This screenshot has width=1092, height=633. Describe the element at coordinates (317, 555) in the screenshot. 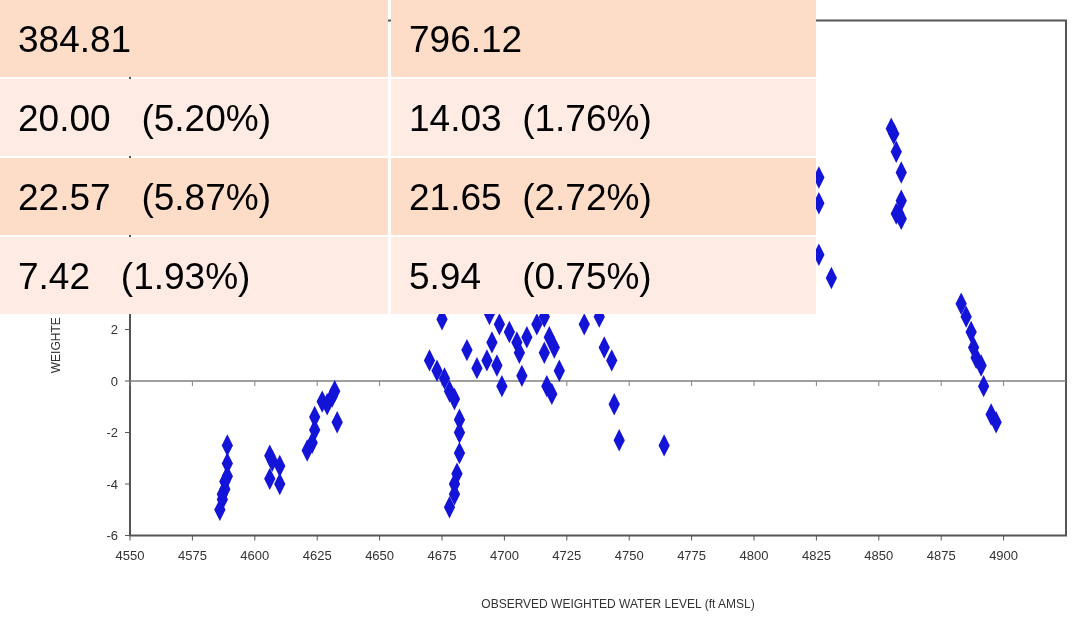

I see `x-tick-label: 4625` at that location.